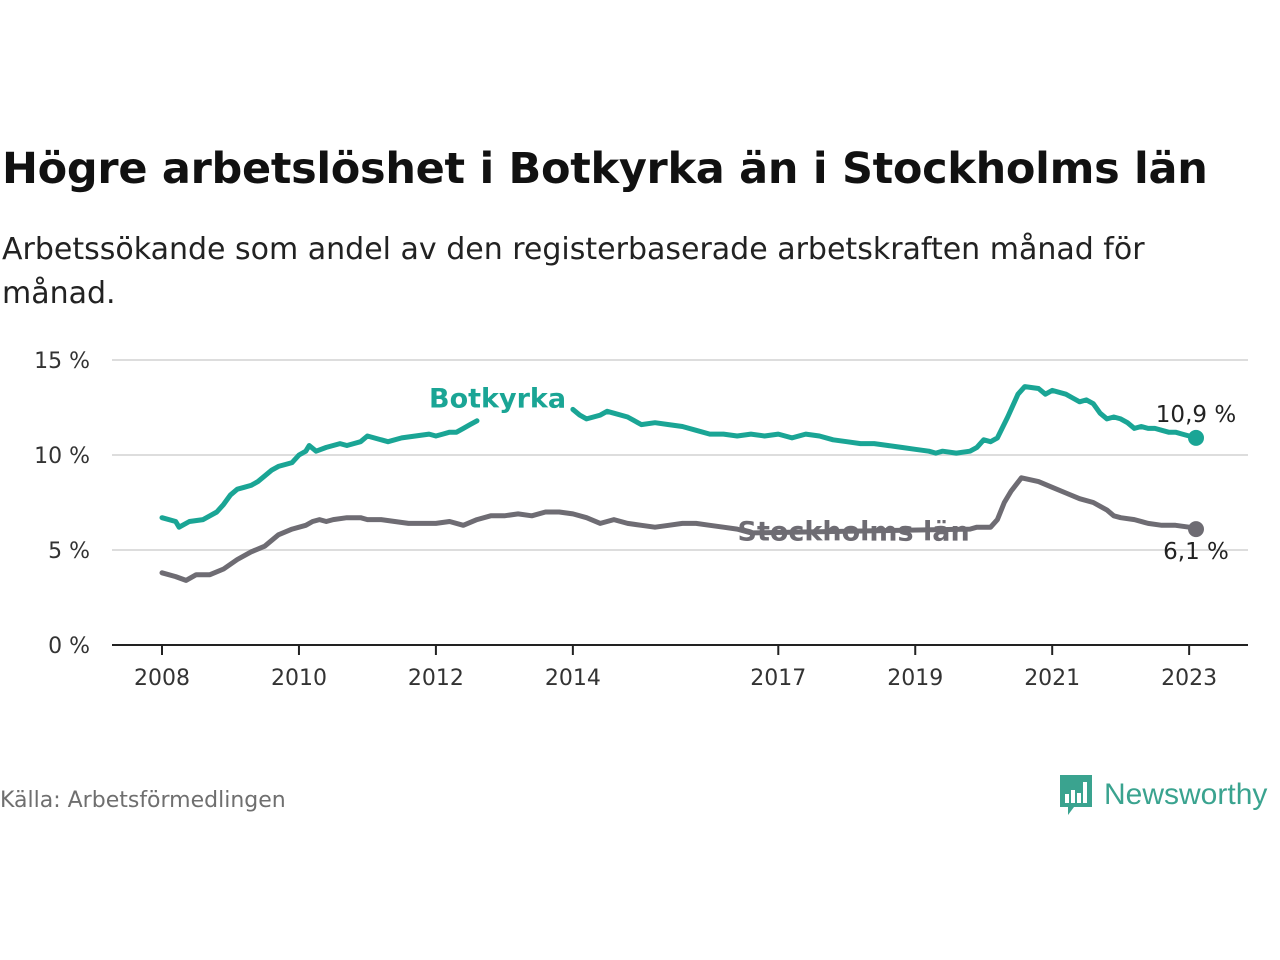 The width and height of the screenshot is (1280, 960). Describe the element at coordinates (143, 800) in the screenshot. I see `source-note: Källa: Arbetsförmedlingen` at that location.